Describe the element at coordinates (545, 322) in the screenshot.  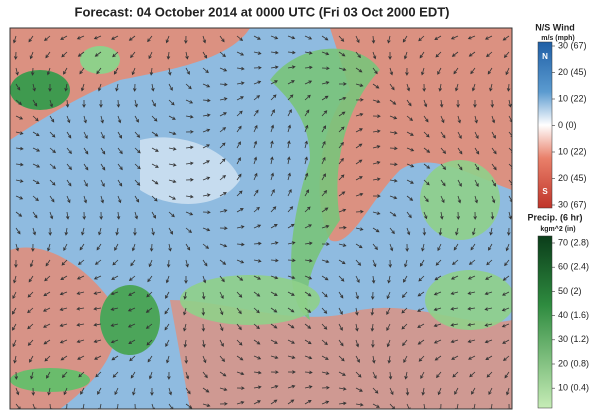
I see `precip-colorbar` at that location.